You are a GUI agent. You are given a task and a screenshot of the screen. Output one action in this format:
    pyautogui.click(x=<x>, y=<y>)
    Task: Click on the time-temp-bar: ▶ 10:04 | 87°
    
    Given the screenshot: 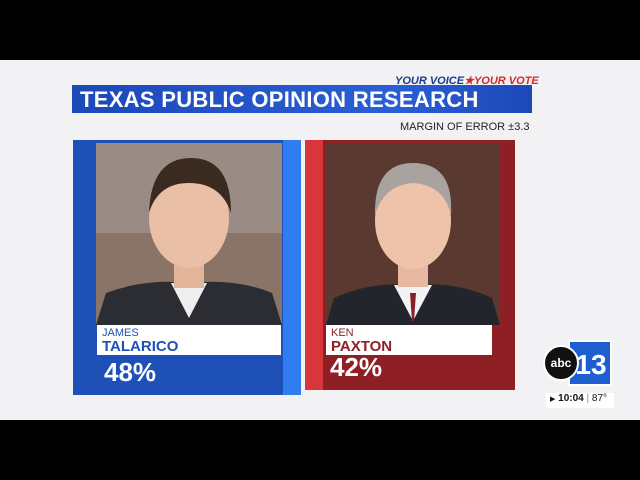 What is the action you would take?
    pyautogui.click(x=580, y=400)
    